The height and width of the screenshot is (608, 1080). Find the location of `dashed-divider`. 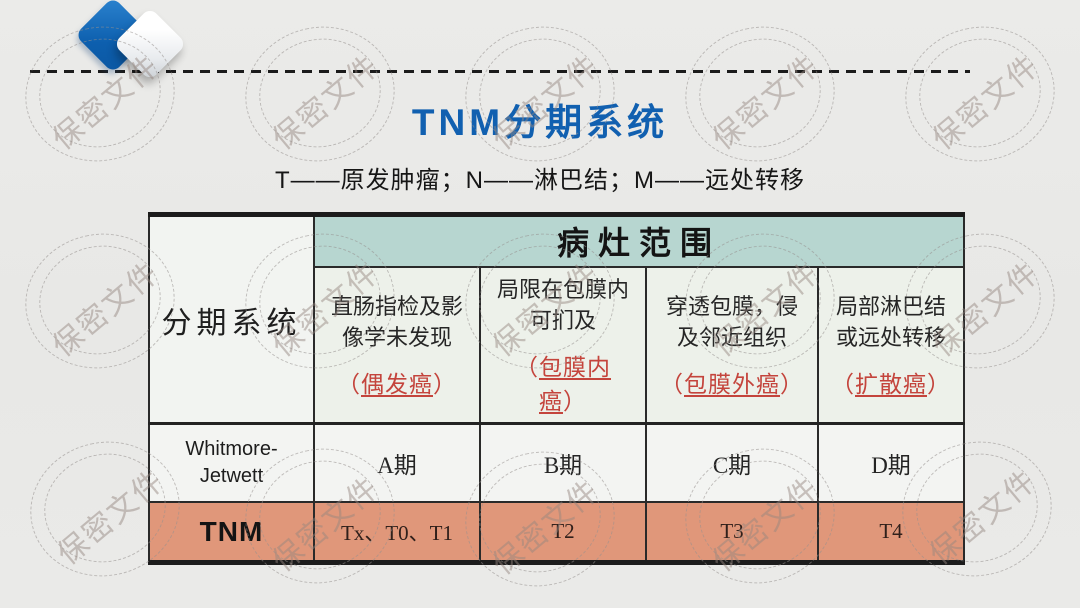

dashed-divider is located at coordinates (500, 71).